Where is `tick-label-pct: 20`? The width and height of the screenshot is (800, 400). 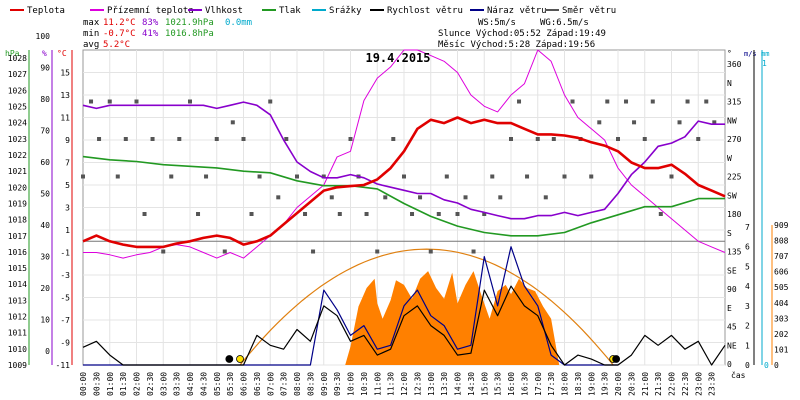 tick-label-pct: 20 is located at coordinates (45, 288).